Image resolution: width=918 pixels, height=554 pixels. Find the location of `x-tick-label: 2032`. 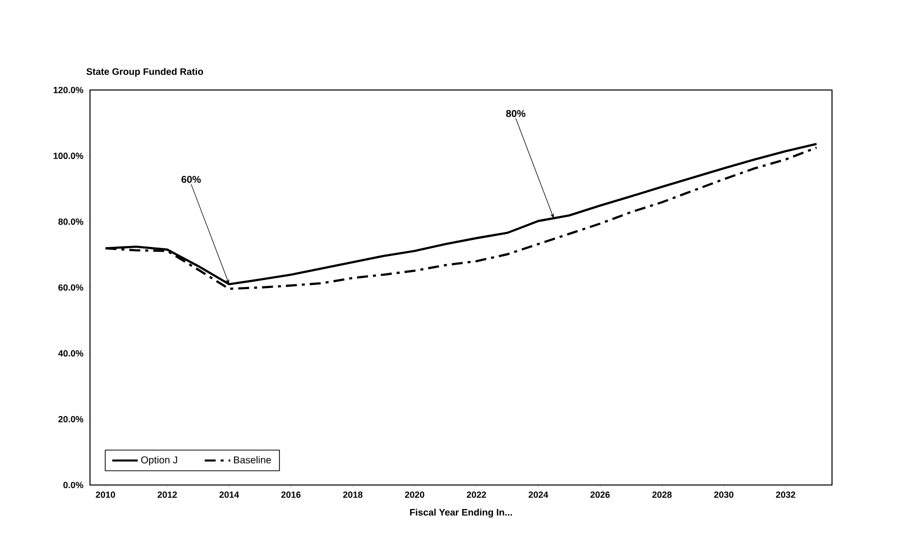

x-tick-label: 2032 is located at coordinates (786, 495).